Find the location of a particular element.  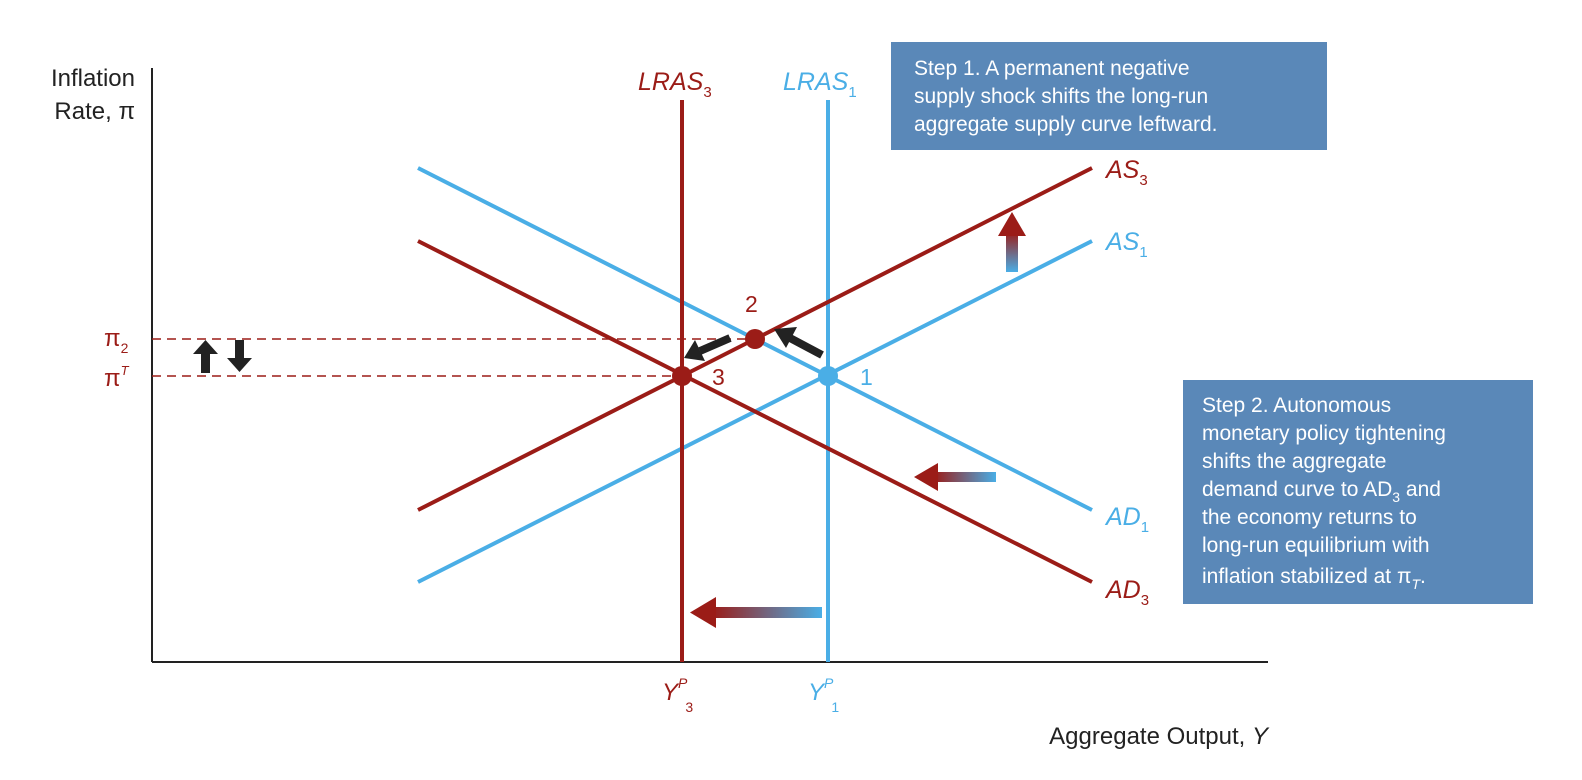

step2-line3: shifts the aggregate is located at coordinates (1294, 461).